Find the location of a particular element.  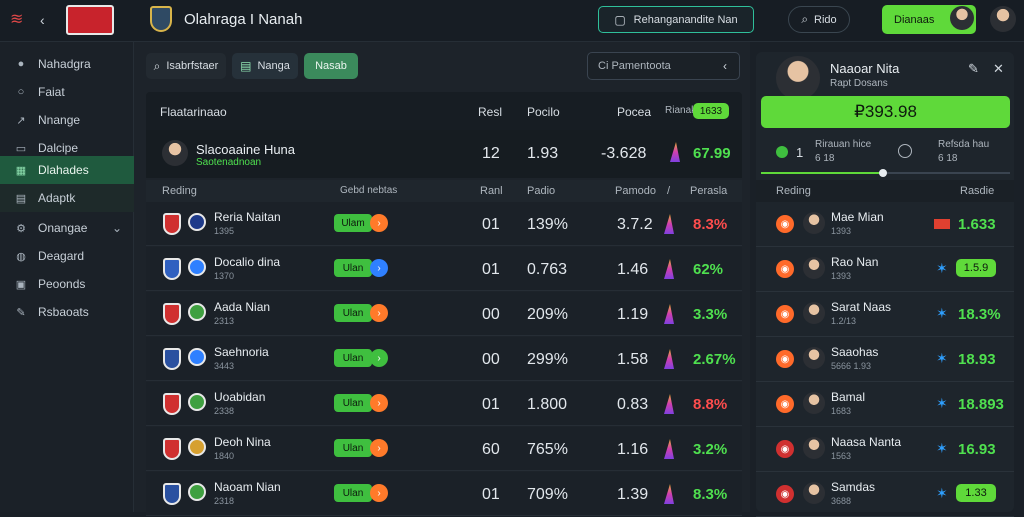

match-col2: 139% is located at coordinates (547, 224).